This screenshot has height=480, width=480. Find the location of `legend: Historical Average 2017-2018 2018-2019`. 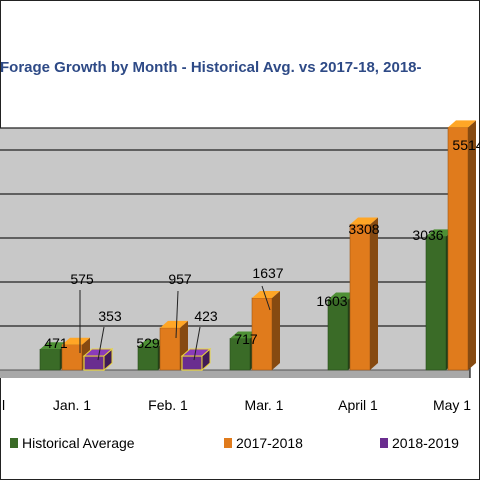

legend: Historical Average 2017-2018 2018-2019 is located at coordinates (234, 443).